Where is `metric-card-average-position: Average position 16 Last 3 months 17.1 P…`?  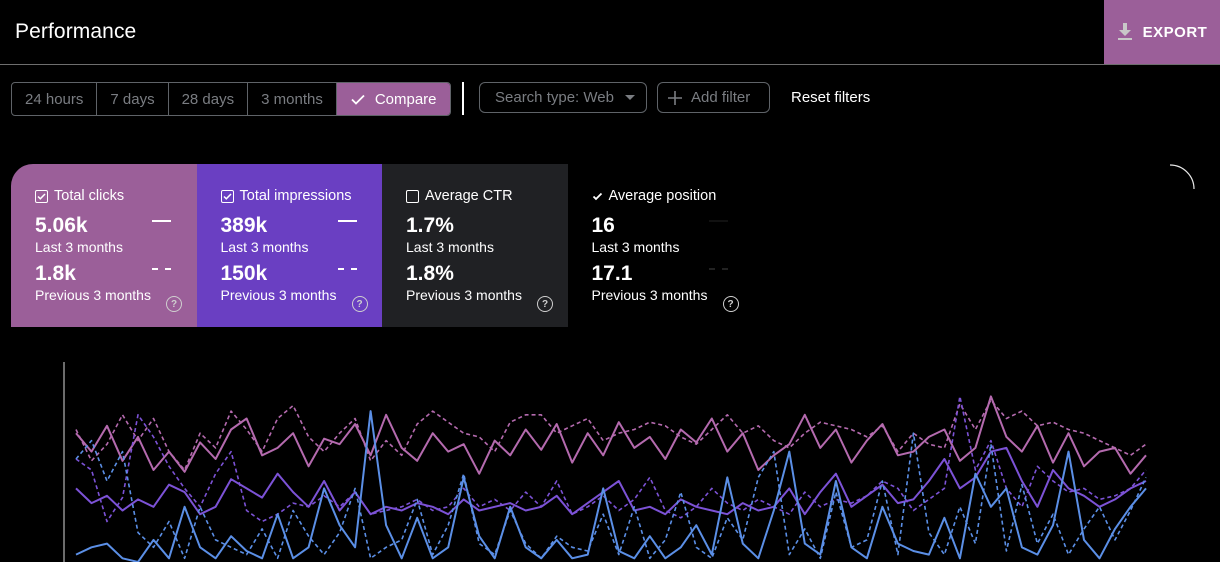
metric-card-average-position: Average position 16 Last 3 months 17.1 P… is located at coordinates (660, 245).